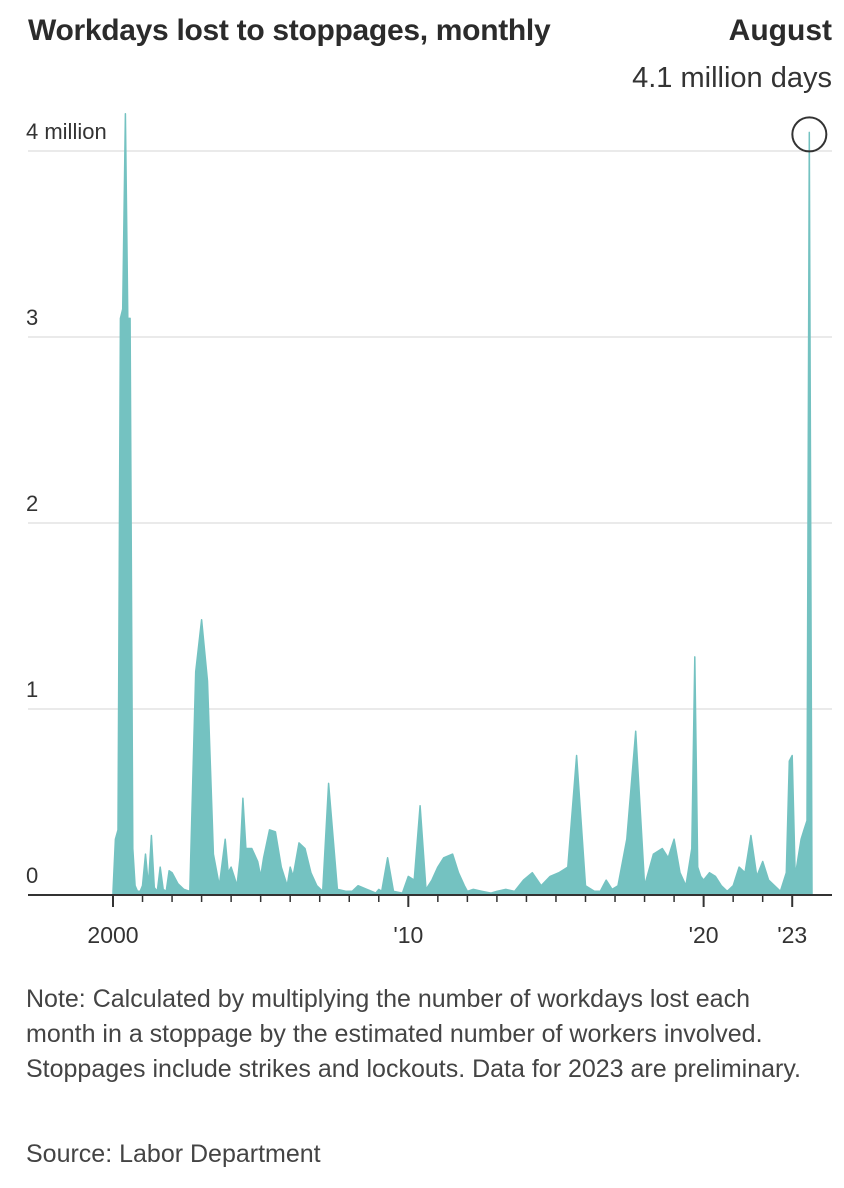  Describe the element at coordinates (32, 317) in the screenshot. I see `y-tick-label: 3` at that location.